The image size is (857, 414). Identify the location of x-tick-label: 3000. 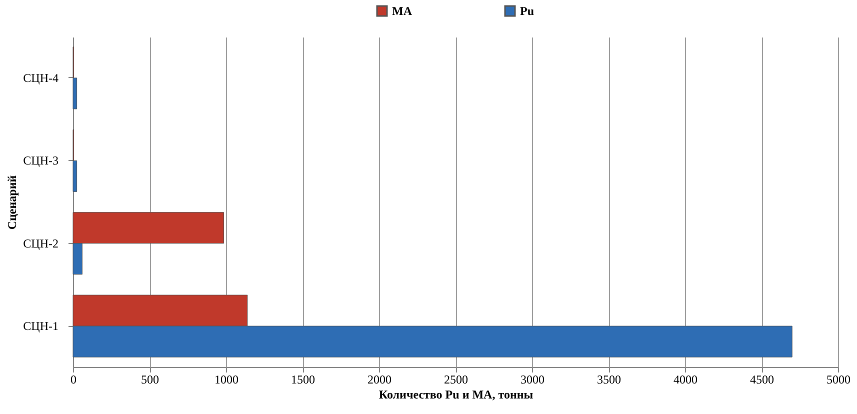
(532, 379).